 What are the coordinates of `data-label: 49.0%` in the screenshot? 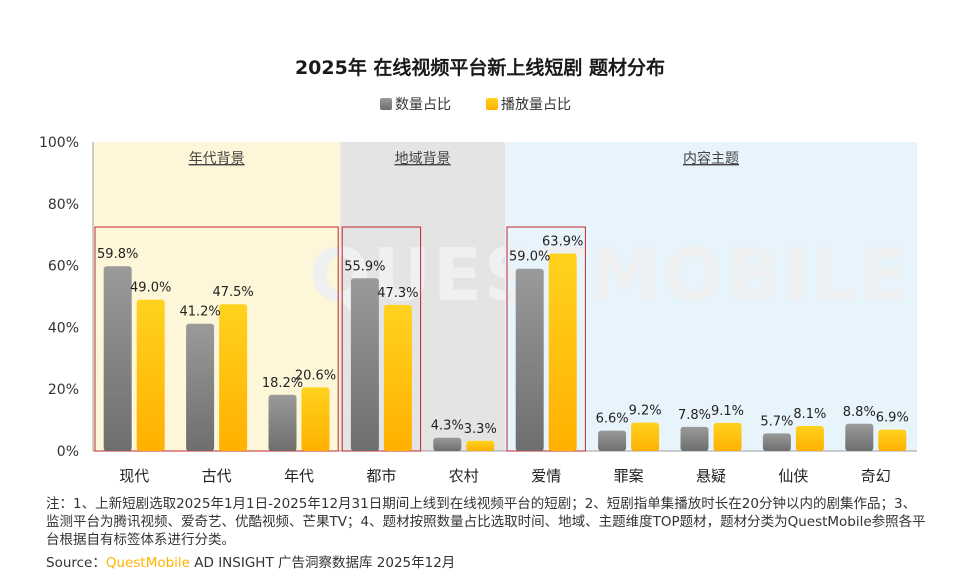 It's located at (150, 288).